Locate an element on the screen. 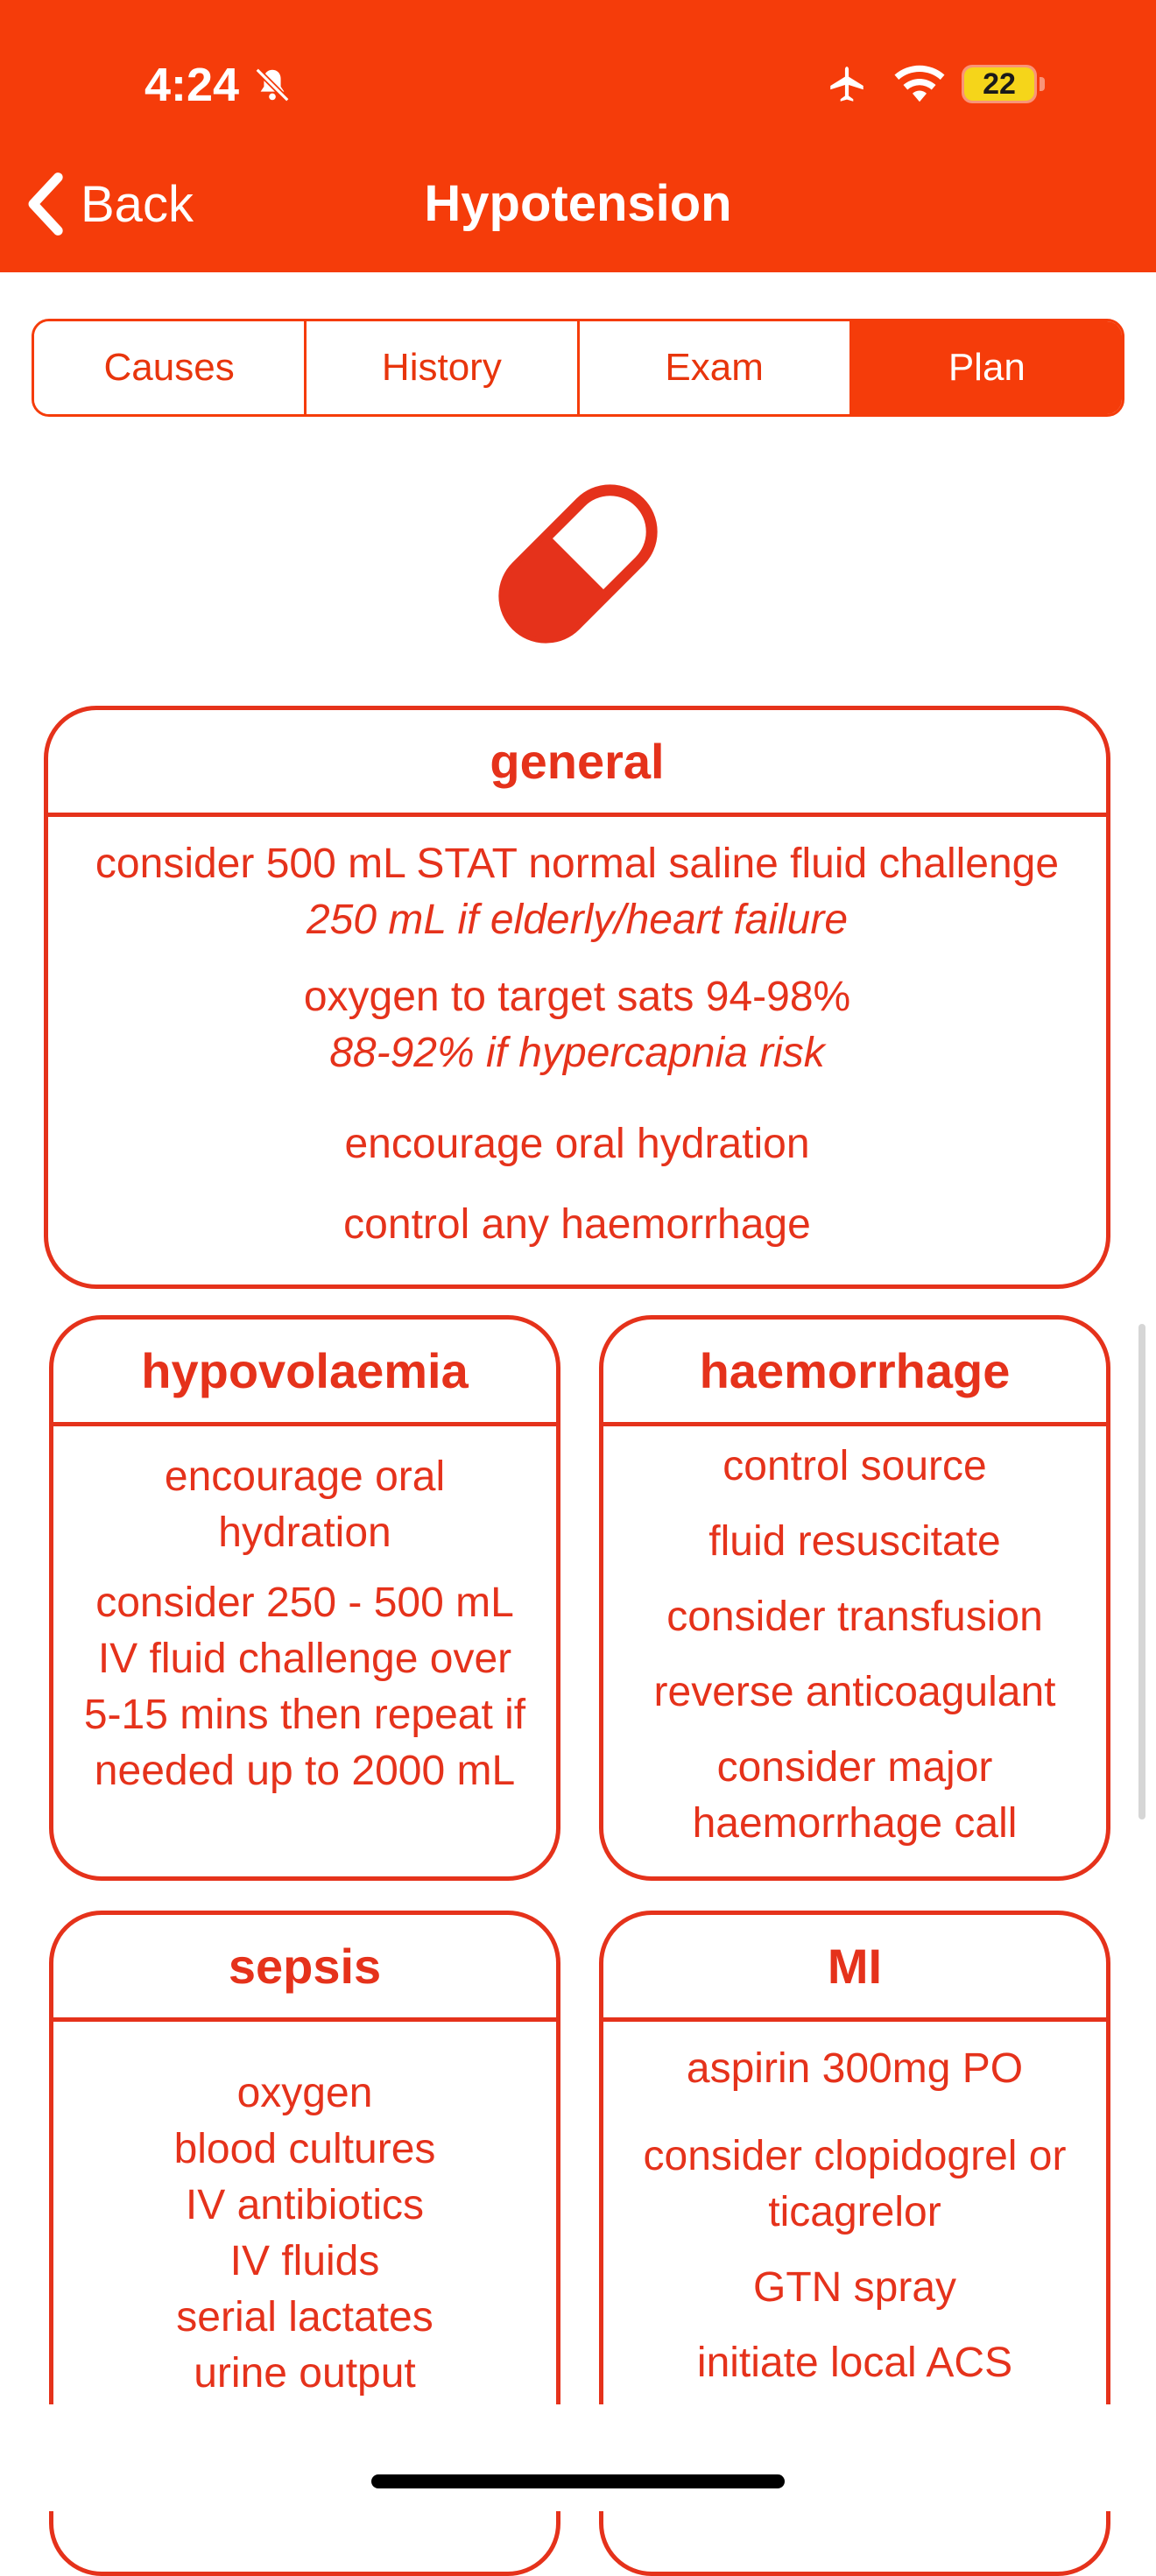 Image resolution: width=1156 pixels, height=2576 pixels. general-item-oxygen: oxygen to target sats 94-98% is located at coordinates (577, 997).